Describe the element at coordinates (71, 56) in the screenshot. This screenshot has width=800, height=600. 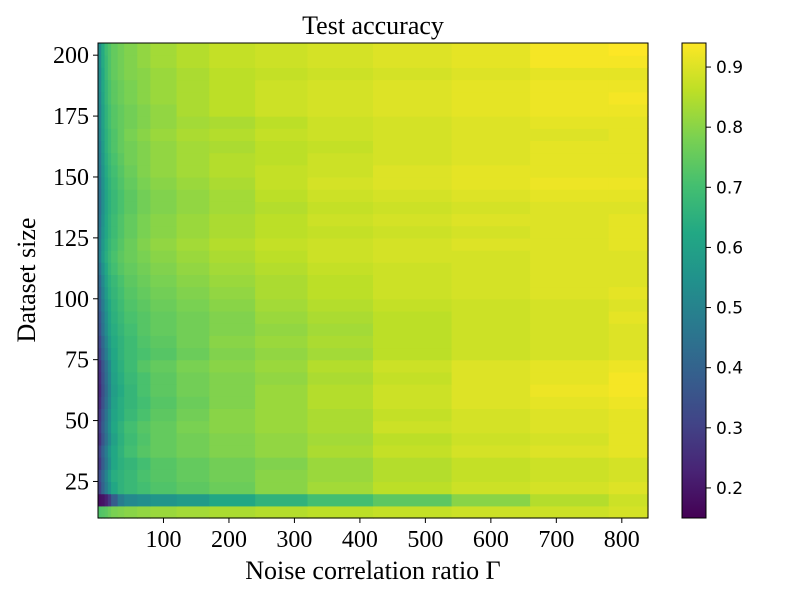
I see `y-tick-label: 200` at that location.